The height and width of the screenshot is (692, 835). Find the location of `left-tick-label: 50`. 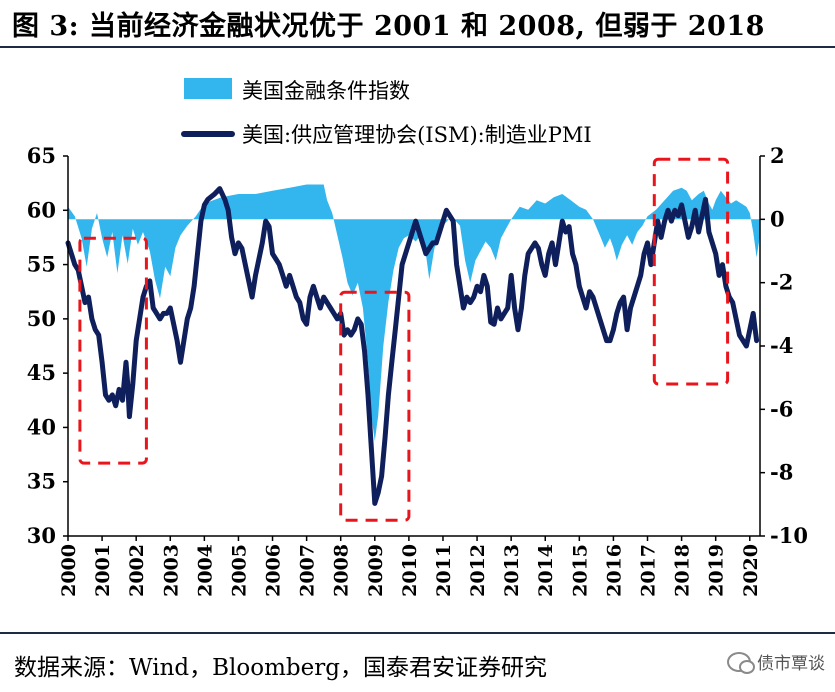

left-tick-label: 50 is located at coordinates (41, 318).